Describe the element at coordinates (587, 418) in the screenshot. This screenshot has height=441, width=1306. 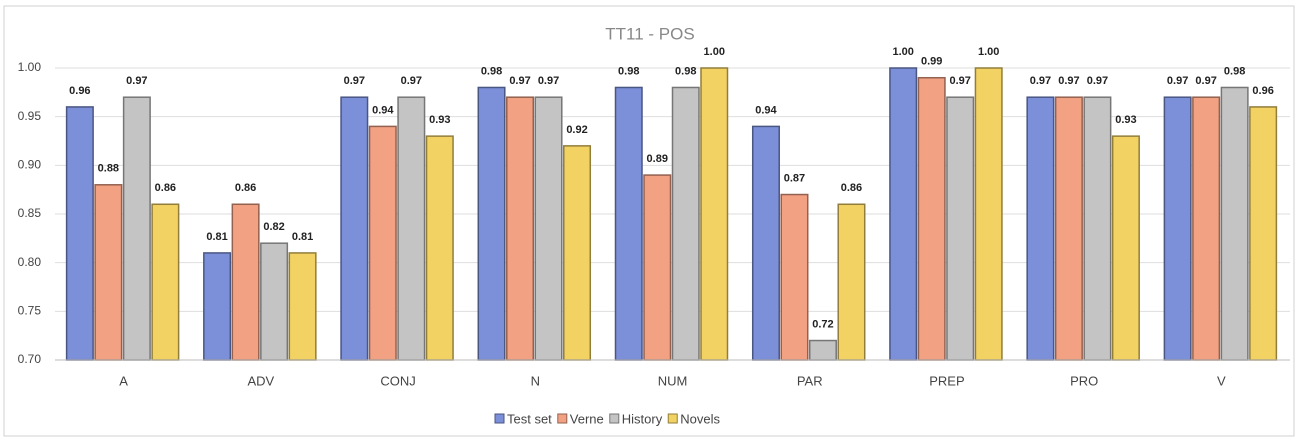
I see `legend-label: Verne` at that location.